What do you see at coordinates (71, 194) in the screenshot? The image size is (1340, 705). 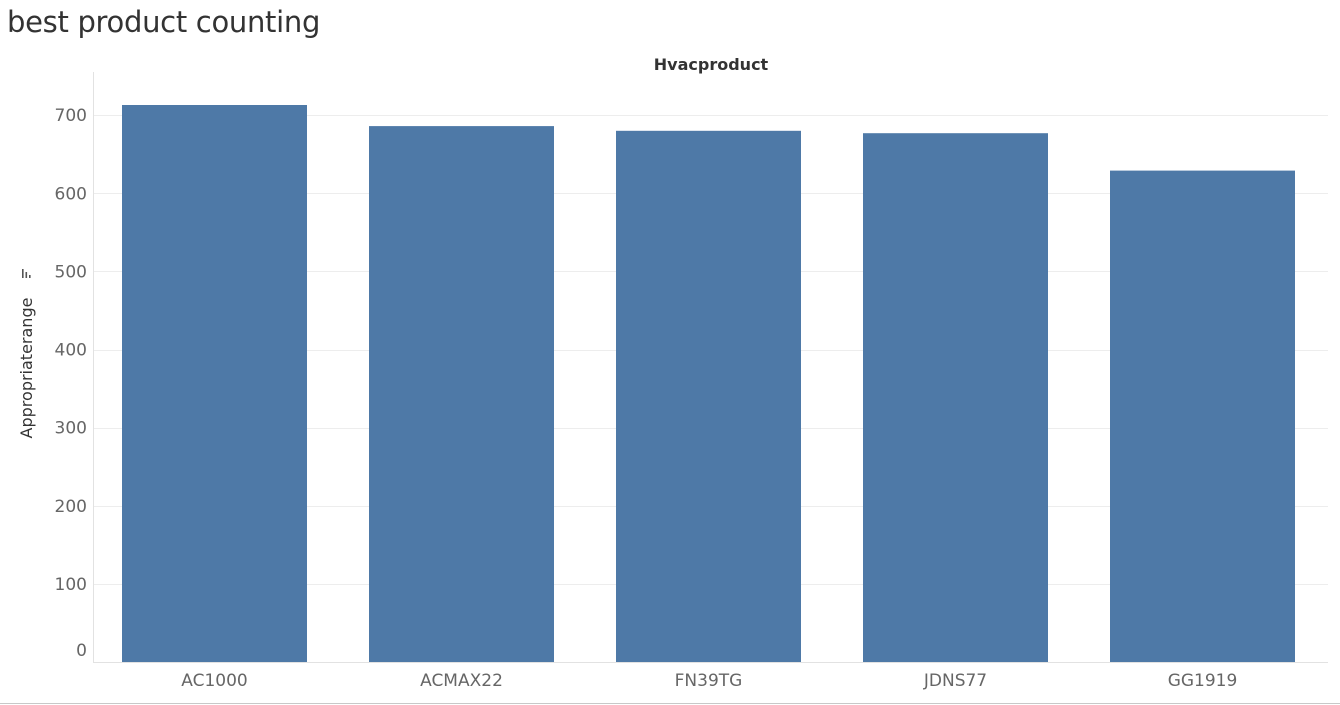 I see `y-tick-label: 600` at bounding box center [71, 194].